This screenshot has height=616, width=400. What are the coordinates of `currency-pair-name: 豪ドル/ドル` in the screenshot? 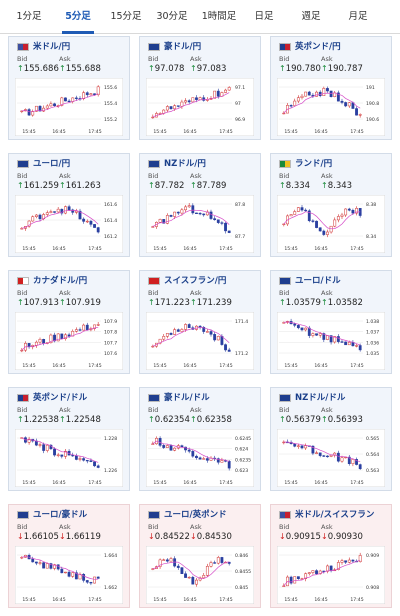 It's located at (187, 398).